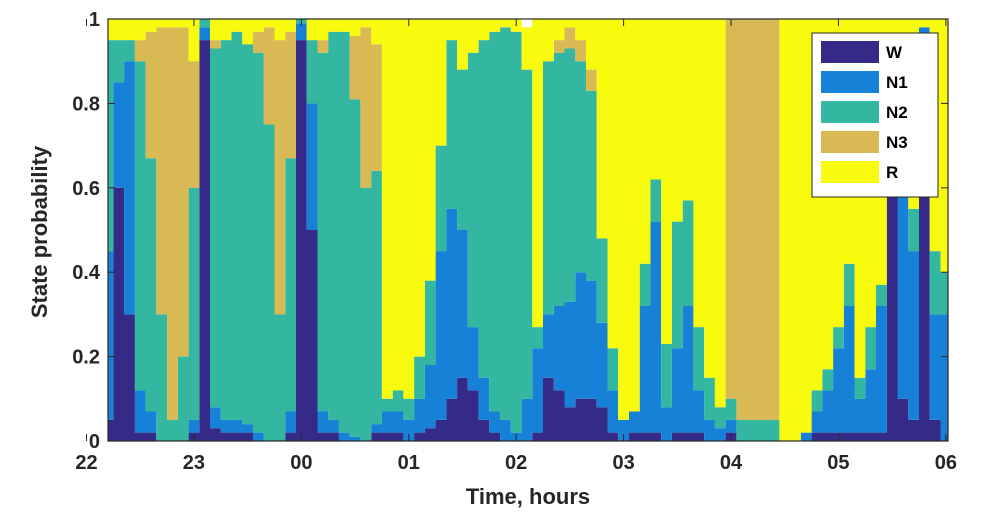 Image resolution: width=989 pixels, height=516 pixels. What do you see at coordinates (86, 463) in the screenshot?
I see `x-tick-label: 22` at bounding box center [86, 463].